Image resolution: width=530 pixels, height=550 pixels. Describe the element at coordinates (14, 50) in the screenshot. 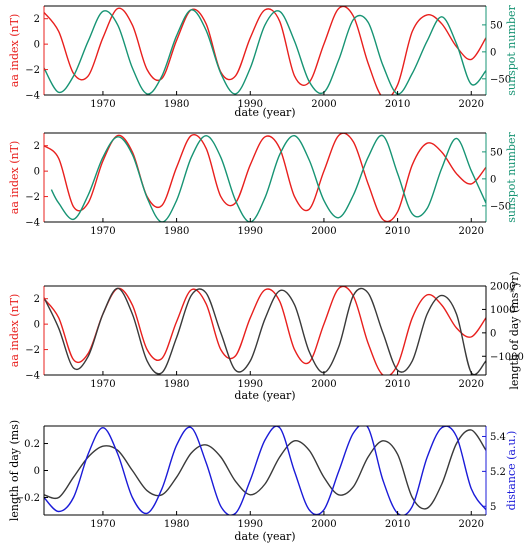

I see `panel-1-left-axis-label: aa index (nT)` at that location.